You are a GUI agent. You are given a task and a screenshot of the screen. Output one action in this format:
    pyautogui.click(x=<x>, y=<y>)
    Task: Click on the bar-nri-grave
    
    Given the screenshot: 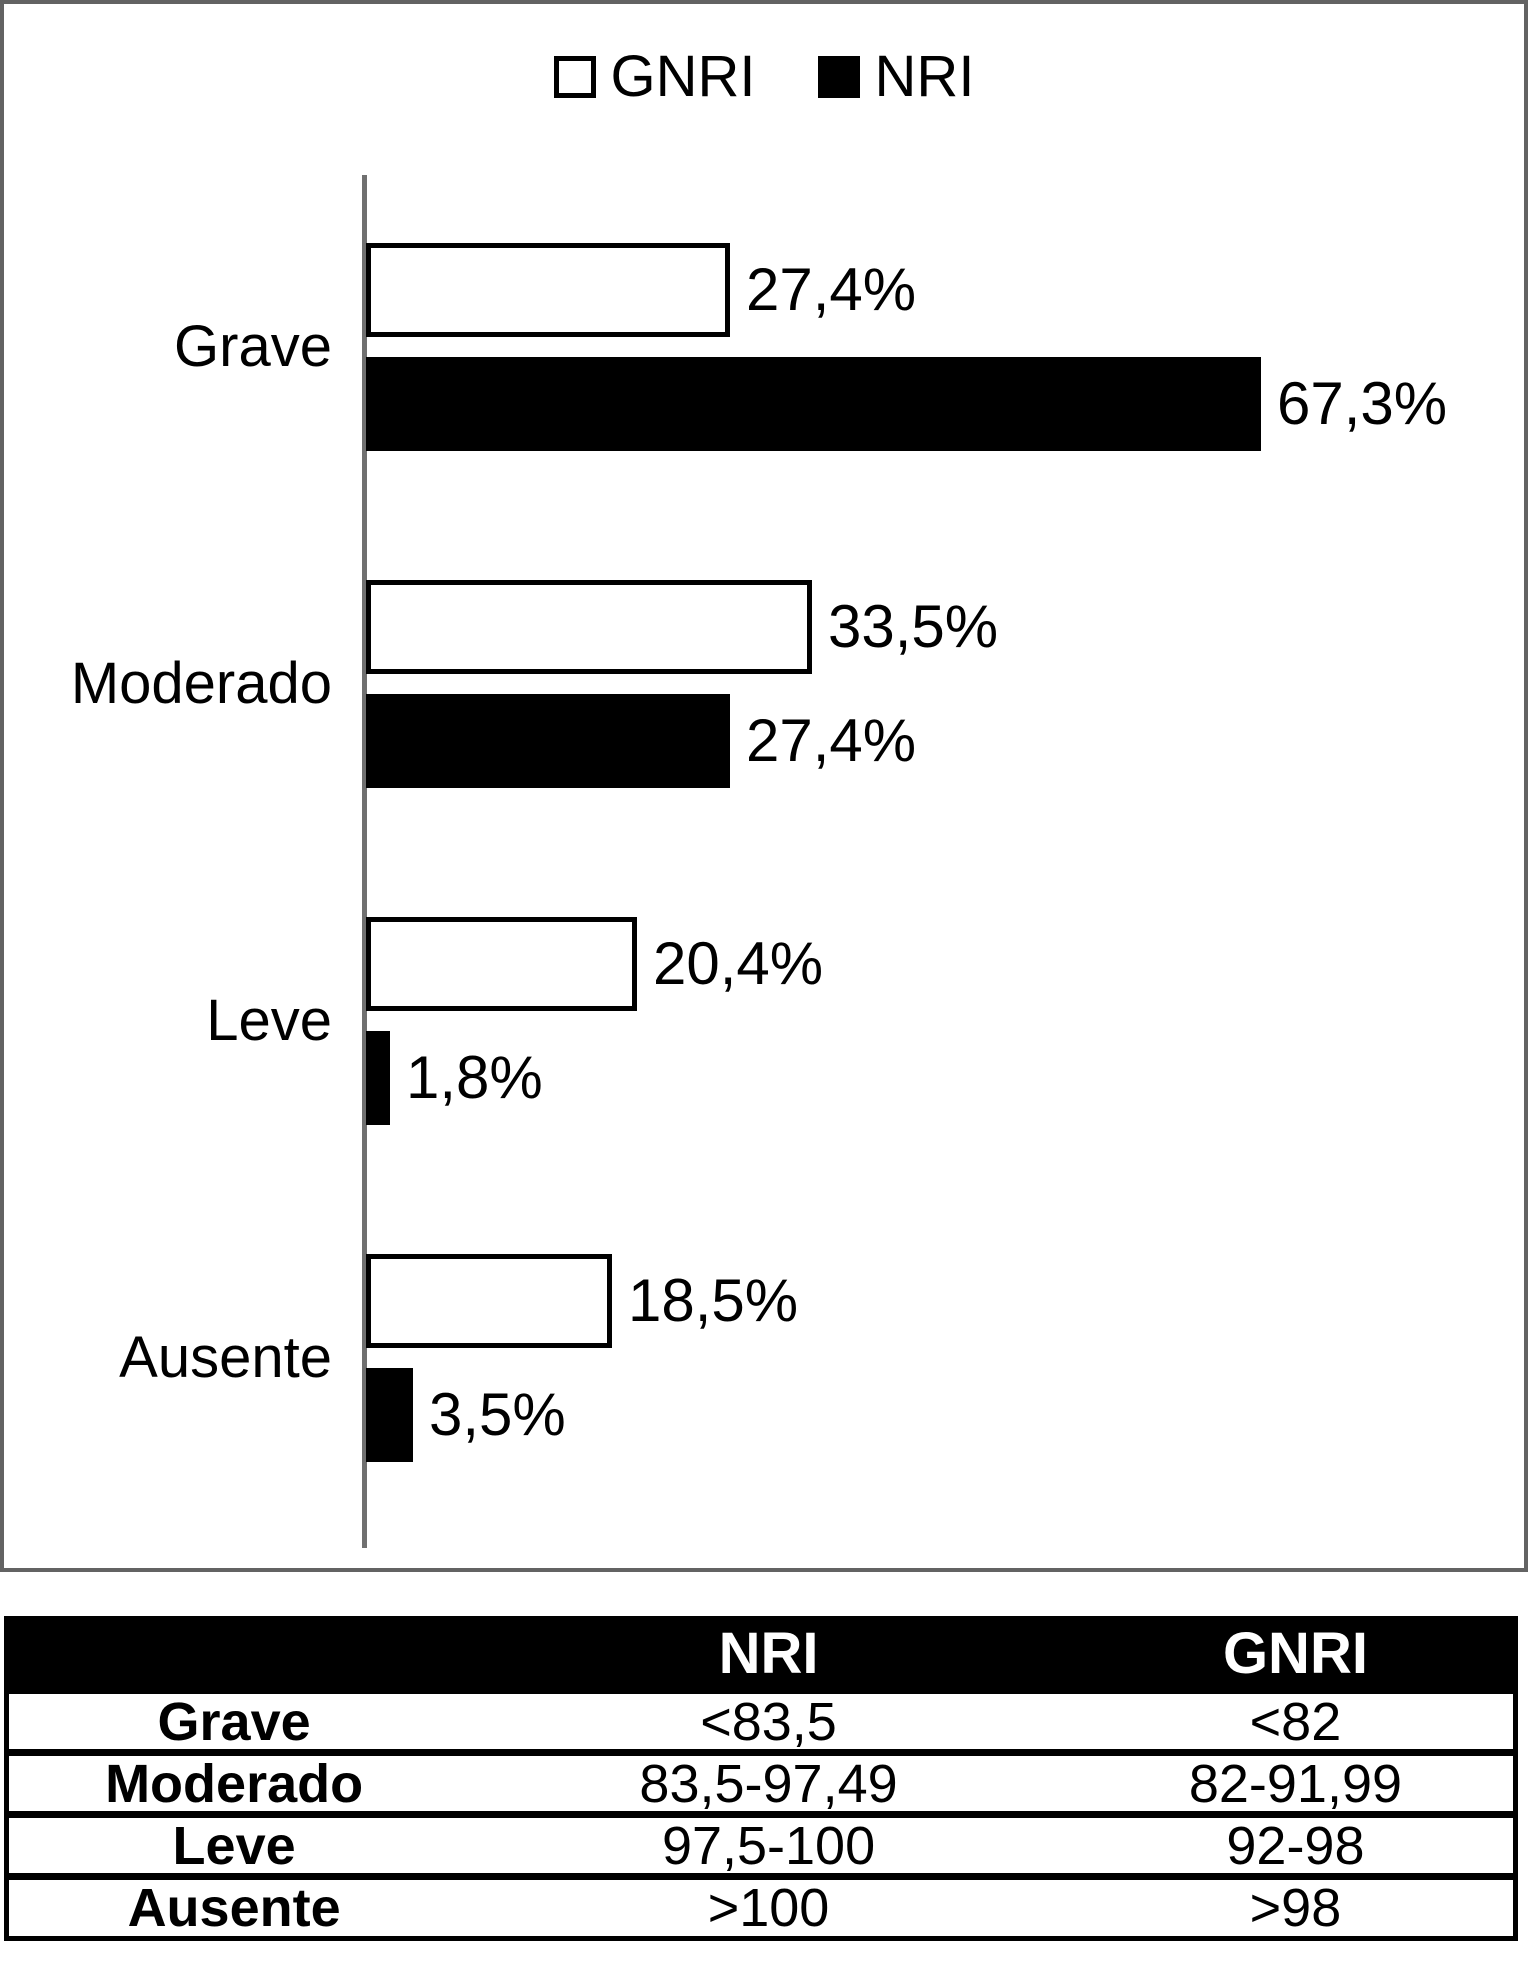 What is the action you would take?
    pyautogui.click(x=813, y=404)
    